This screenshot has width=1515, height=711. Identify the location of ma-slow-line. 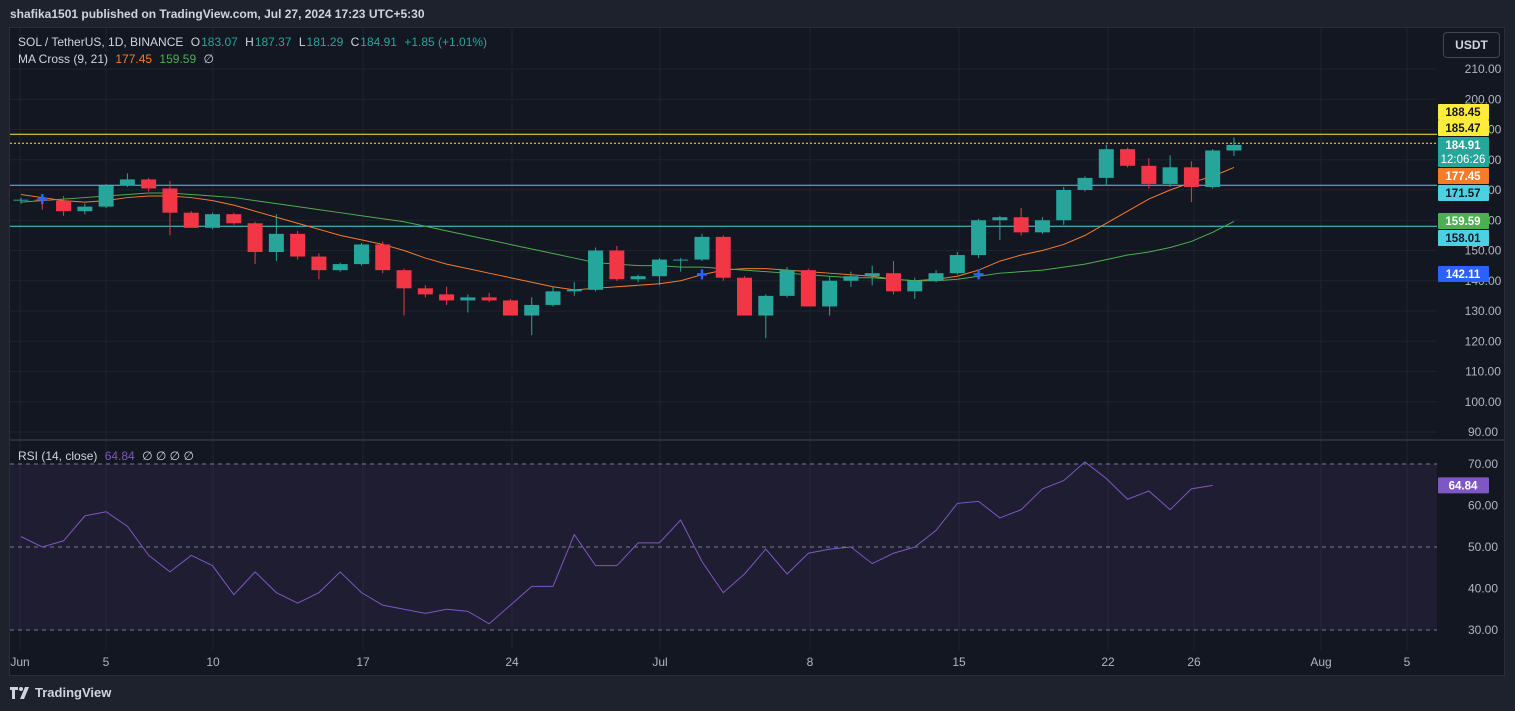
(627, 237).